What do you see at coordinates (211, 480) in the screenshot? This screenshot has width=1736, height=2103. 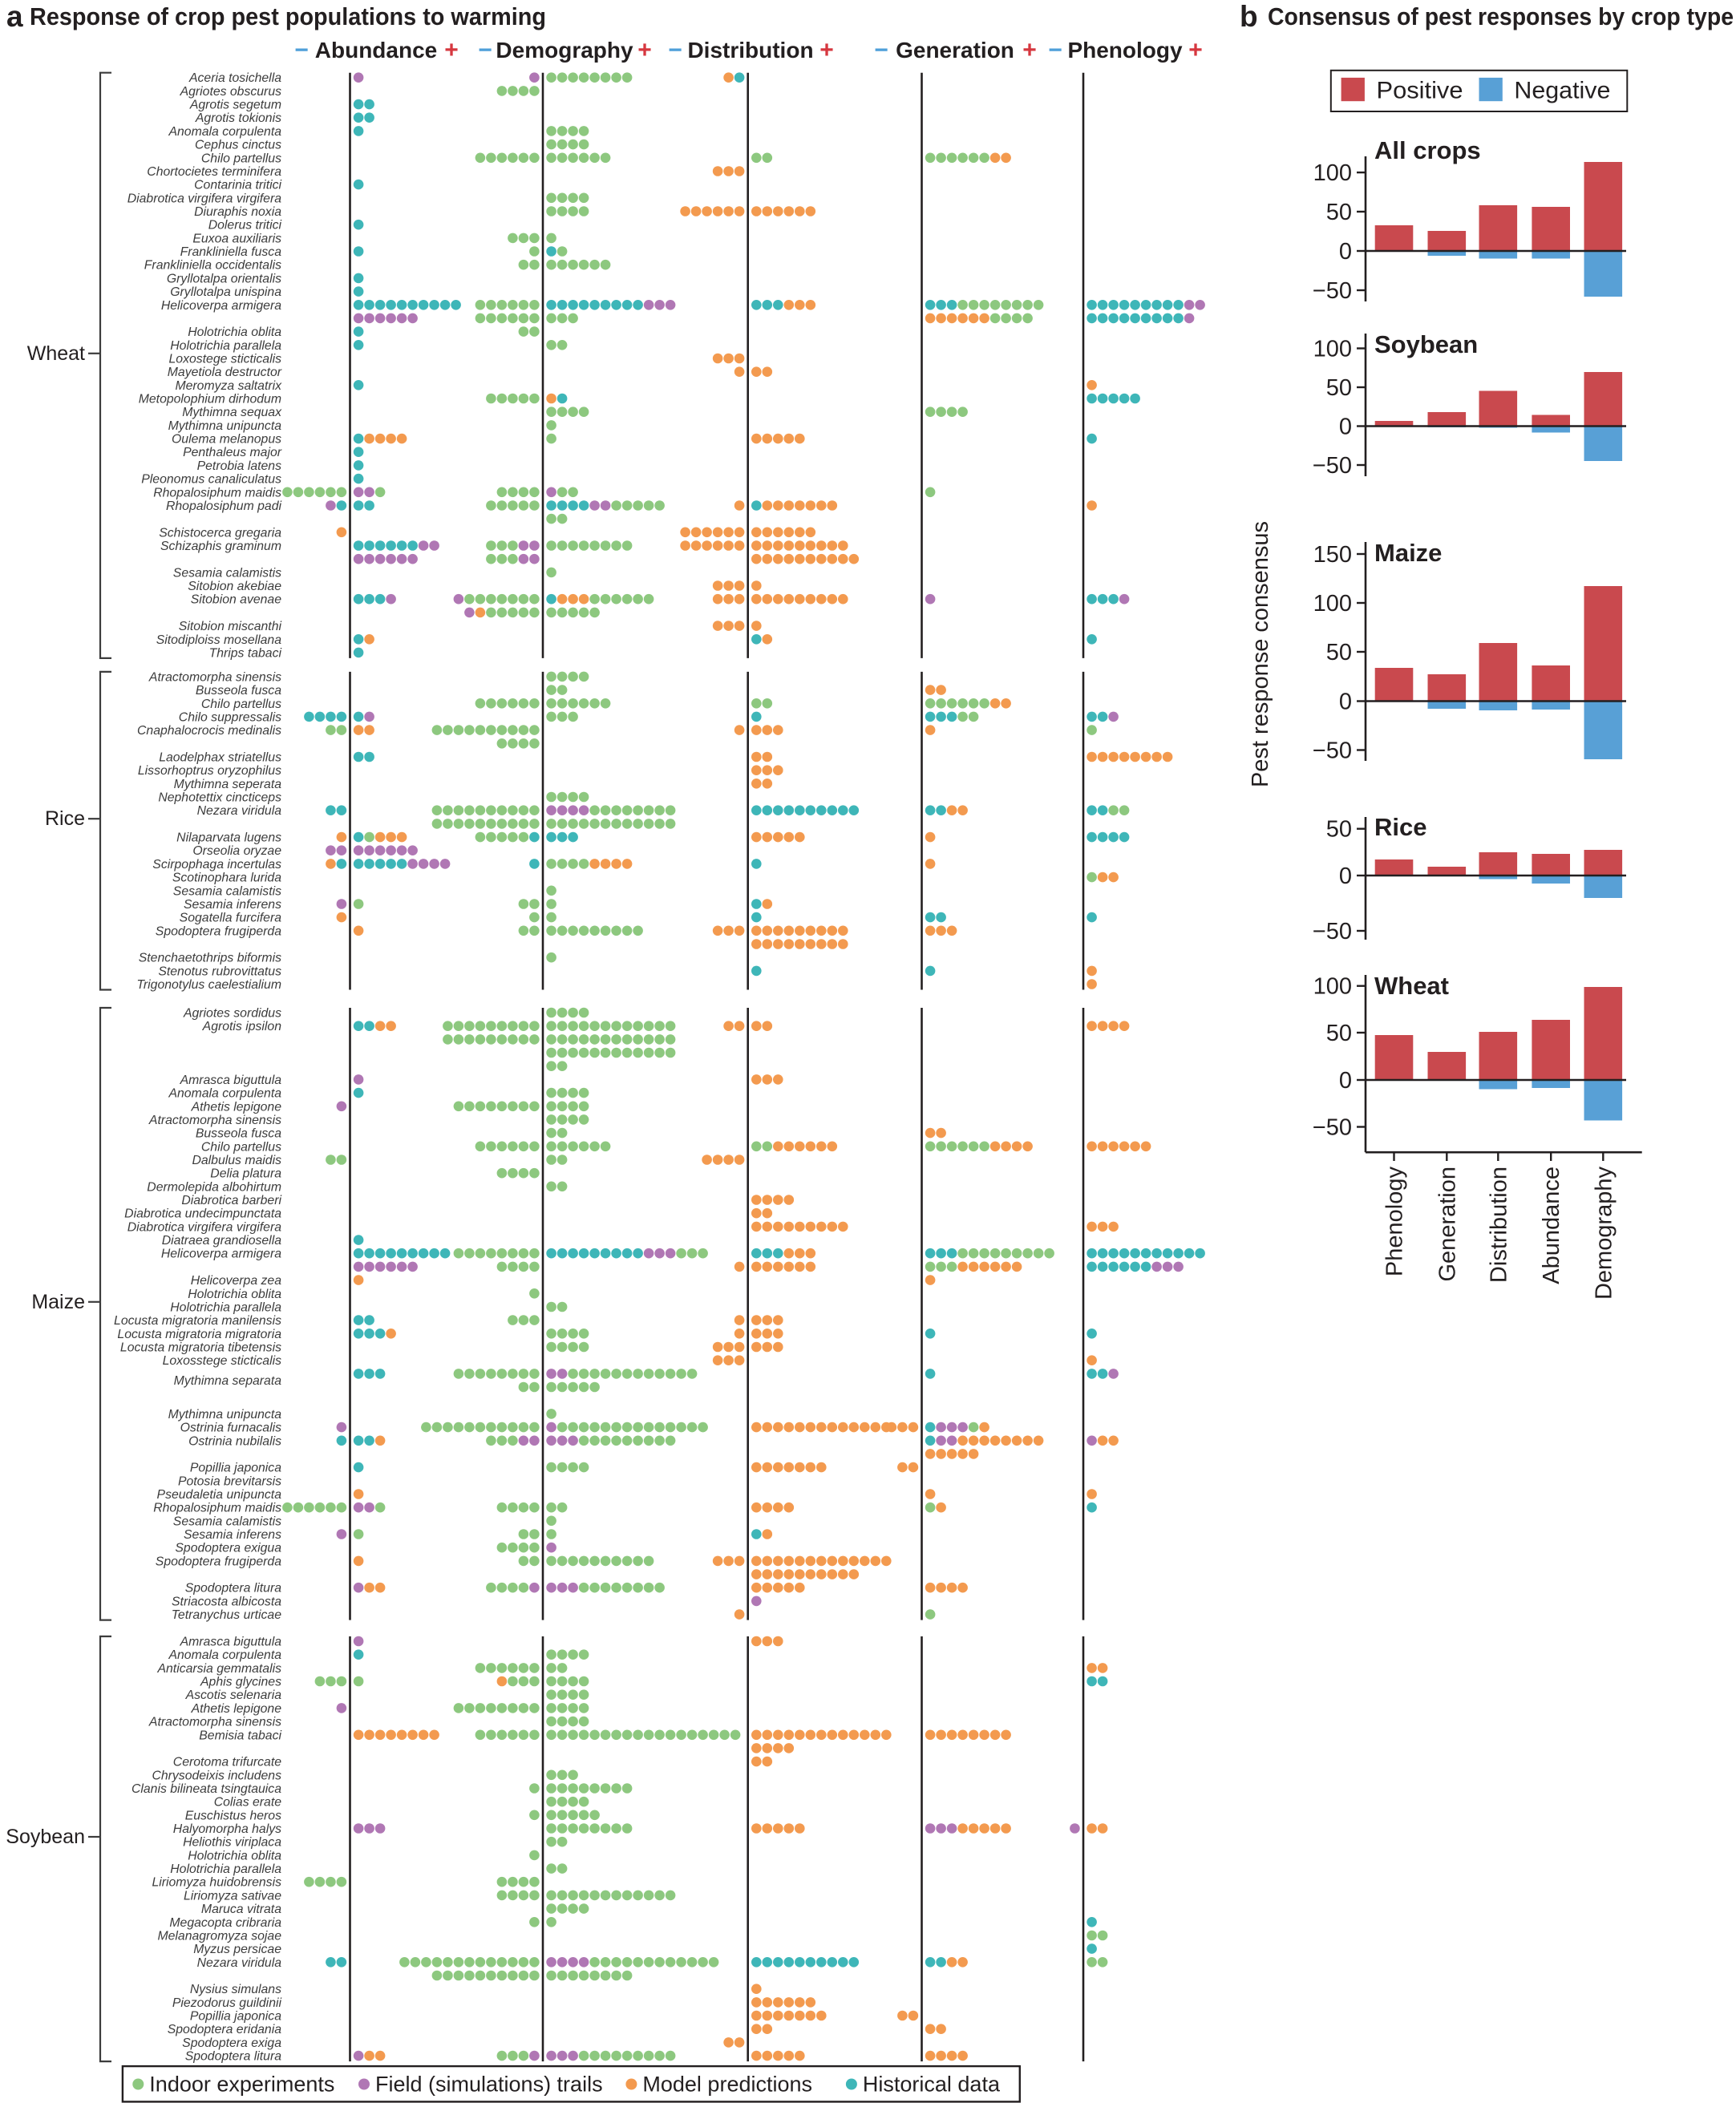 I see `svg-text: Pleonomus canaliculatus` at bounding box center [211, 480].